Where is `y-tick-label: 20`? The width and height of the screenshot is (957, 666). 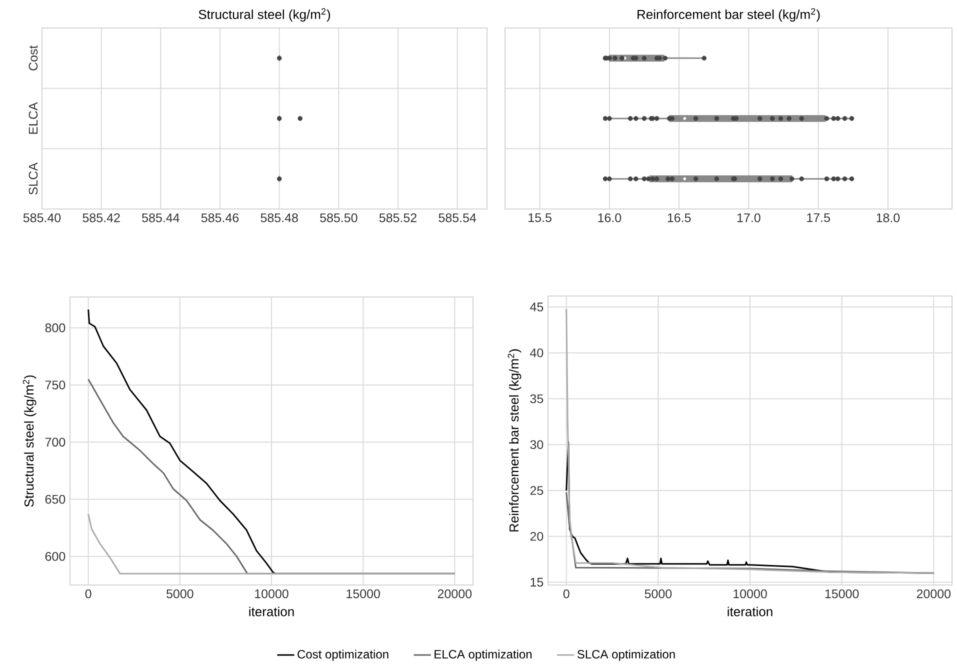
y-tick-label: 20 is located at coordinates (537, 536).